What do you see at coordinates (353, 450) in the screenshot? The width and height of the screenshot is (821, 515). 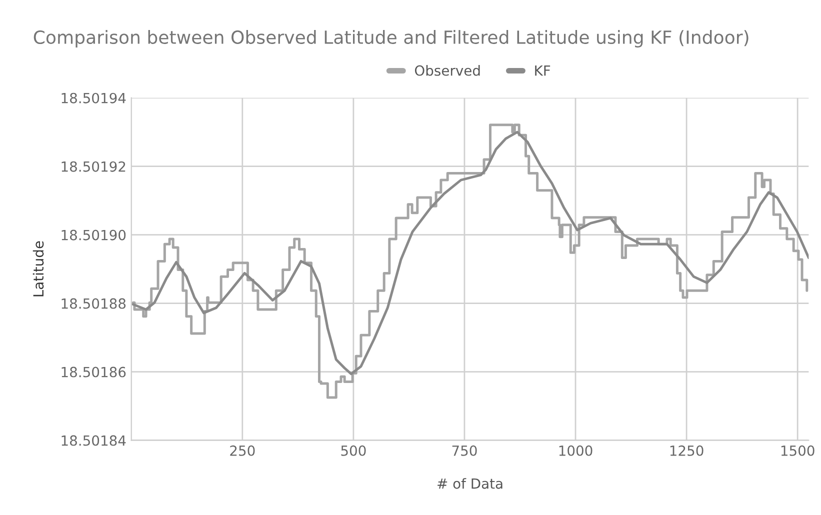 I see `x-tick-label: 500` at bounding box center [353, 450].